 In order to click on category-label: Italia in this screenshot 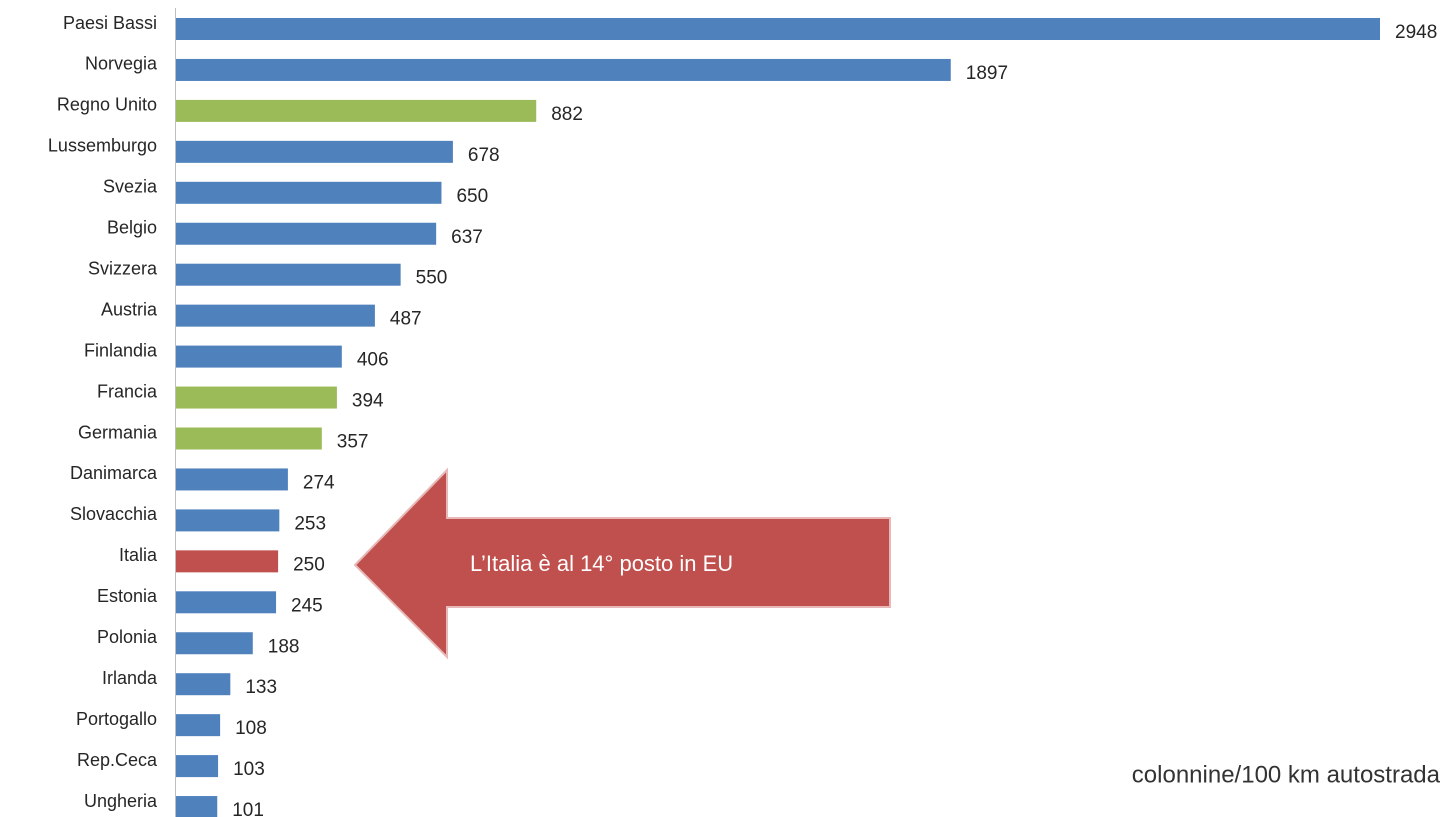, I will do `click(138, 555)`.